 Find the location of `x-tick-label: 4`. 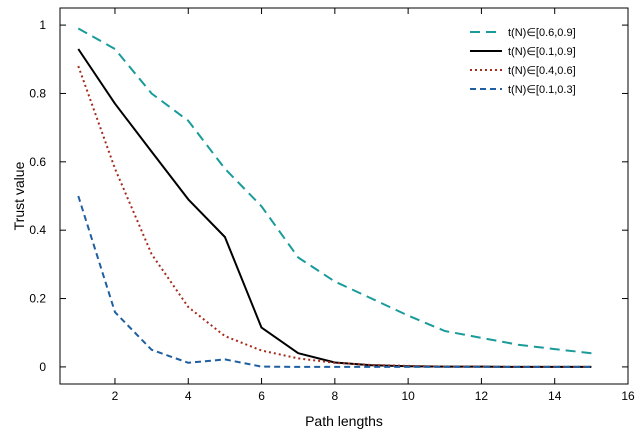

x-tick-label: 4 is located at coordinates (188, 396).